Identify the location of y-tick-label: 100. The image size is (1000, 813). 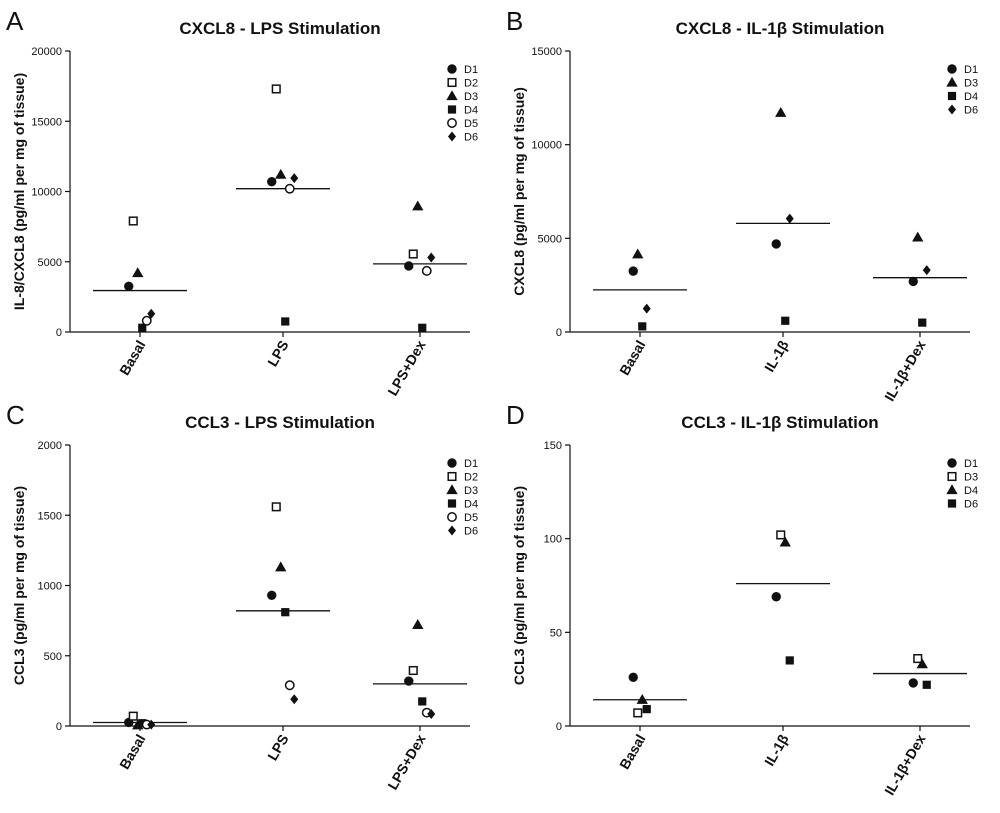
(553, 540).